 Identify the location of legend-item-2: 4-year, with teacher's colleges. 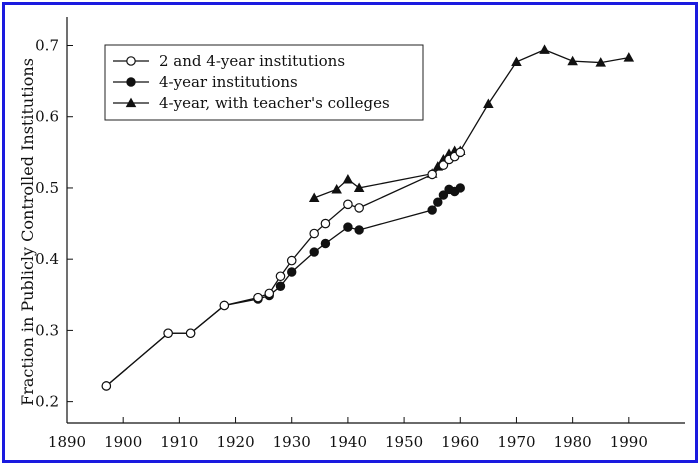
(251, 103).